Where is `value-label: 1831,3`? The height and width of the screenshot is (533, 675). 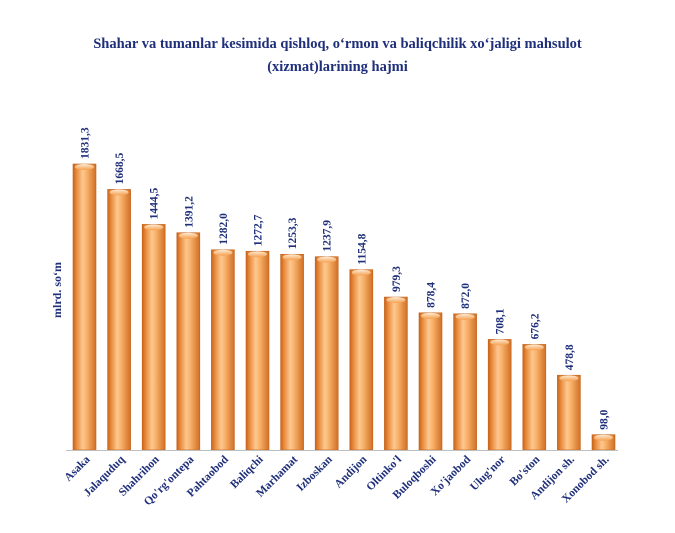 value-label: 1831,3 is located at coordinates (86, 143).